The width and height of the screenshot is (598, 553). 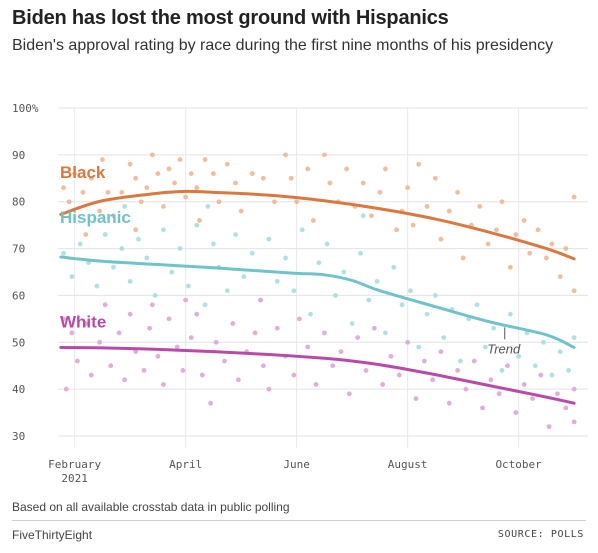 What do you see at coordinates (25, 108) in the screenshot?
I see `y-tick-label: 100%` at bounding box center [25, 108].